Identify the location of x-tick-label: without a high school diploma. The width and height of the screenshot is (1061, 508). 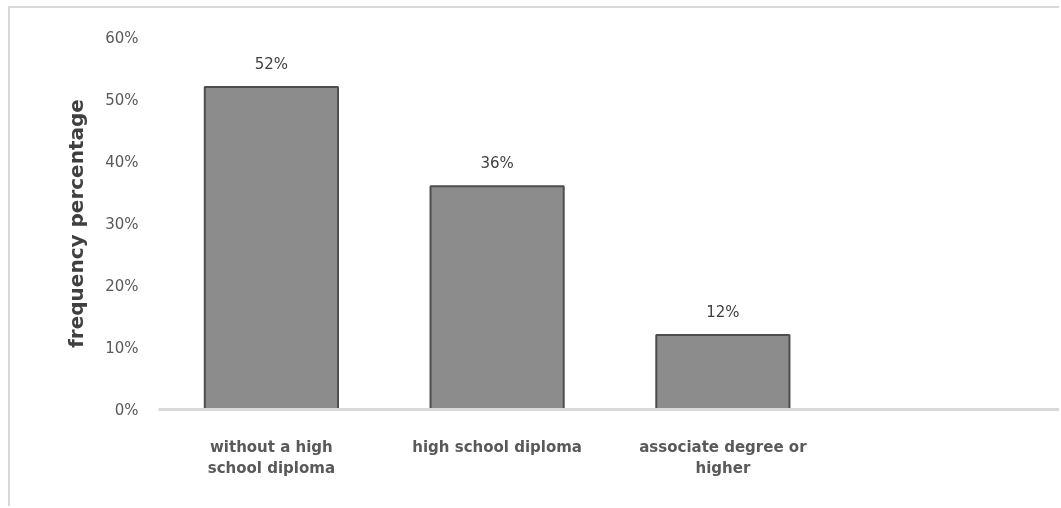
(271, 457).